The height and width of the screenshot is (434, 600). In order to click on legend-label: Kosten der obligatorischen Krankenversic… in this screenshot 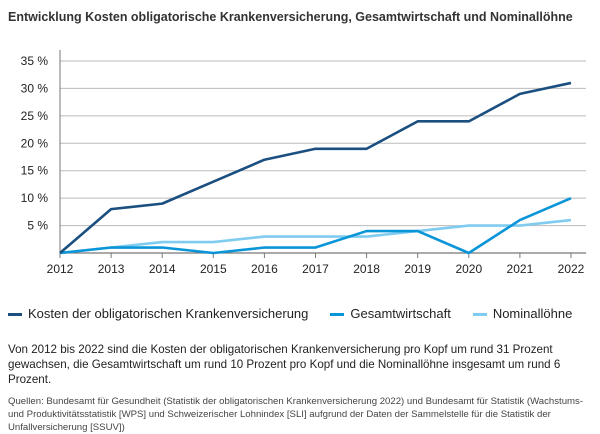, I will do `click(168, 313)`.